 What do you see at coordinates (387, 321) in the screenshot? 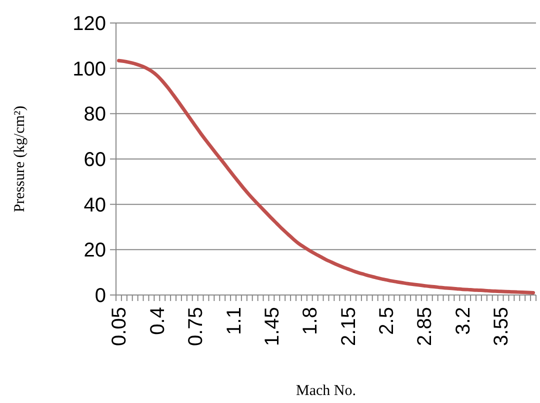
I see `x-tick-label: 2.5` at bounding box center [387, 321].